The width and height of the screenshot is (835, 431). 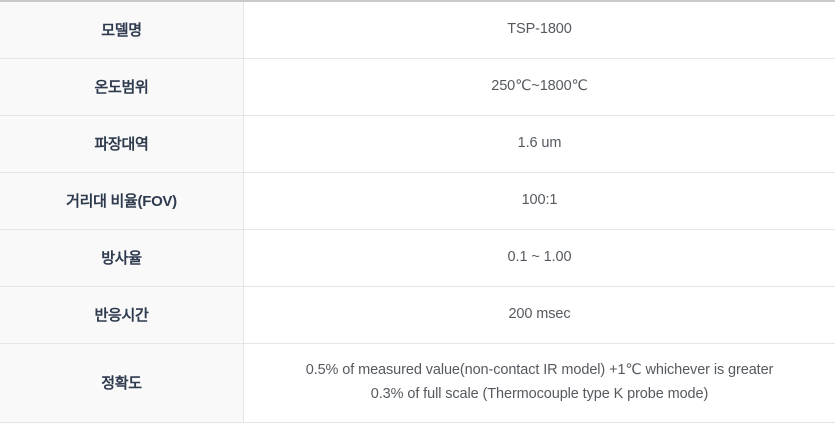 What do you see at coordinates (122, 201) in the screenshot?
I see `spec-label-distance-ratio-fov: 거리대 비율(FOV)` at bounding box center [122, 201].